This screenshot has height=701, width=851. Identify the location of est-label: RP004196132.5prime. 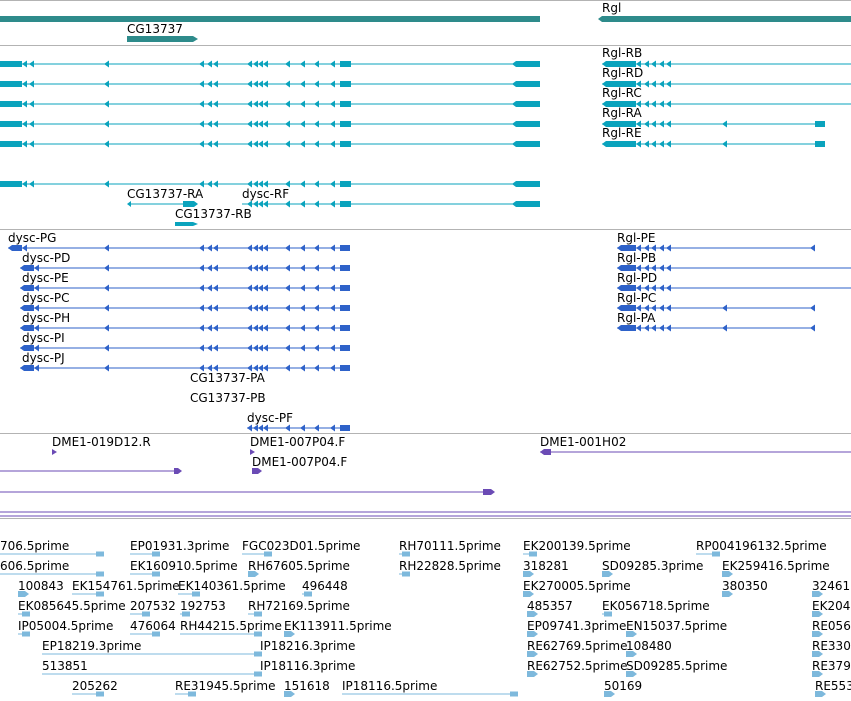
(761, 546).